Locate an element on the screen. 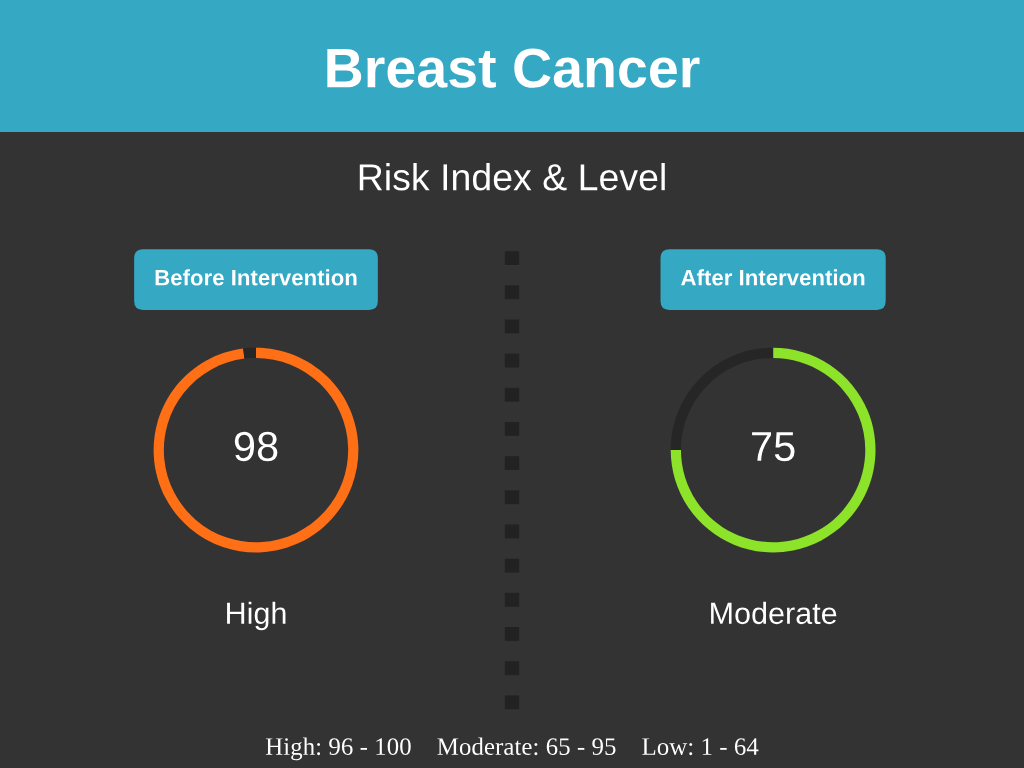 The width and height of the screenshot is (1024, 768). data-label: 98 is located at coordinates (256, 446).